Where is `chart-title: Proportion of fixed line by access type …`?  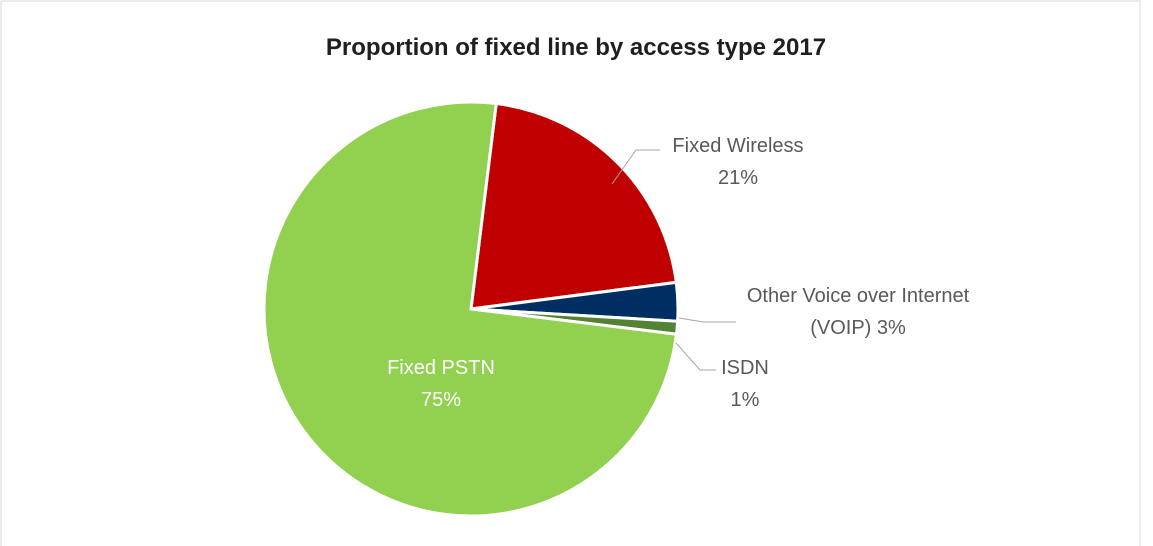 chart-title: Proportion of fixed line by access type … is located at coordinates (576, 47).